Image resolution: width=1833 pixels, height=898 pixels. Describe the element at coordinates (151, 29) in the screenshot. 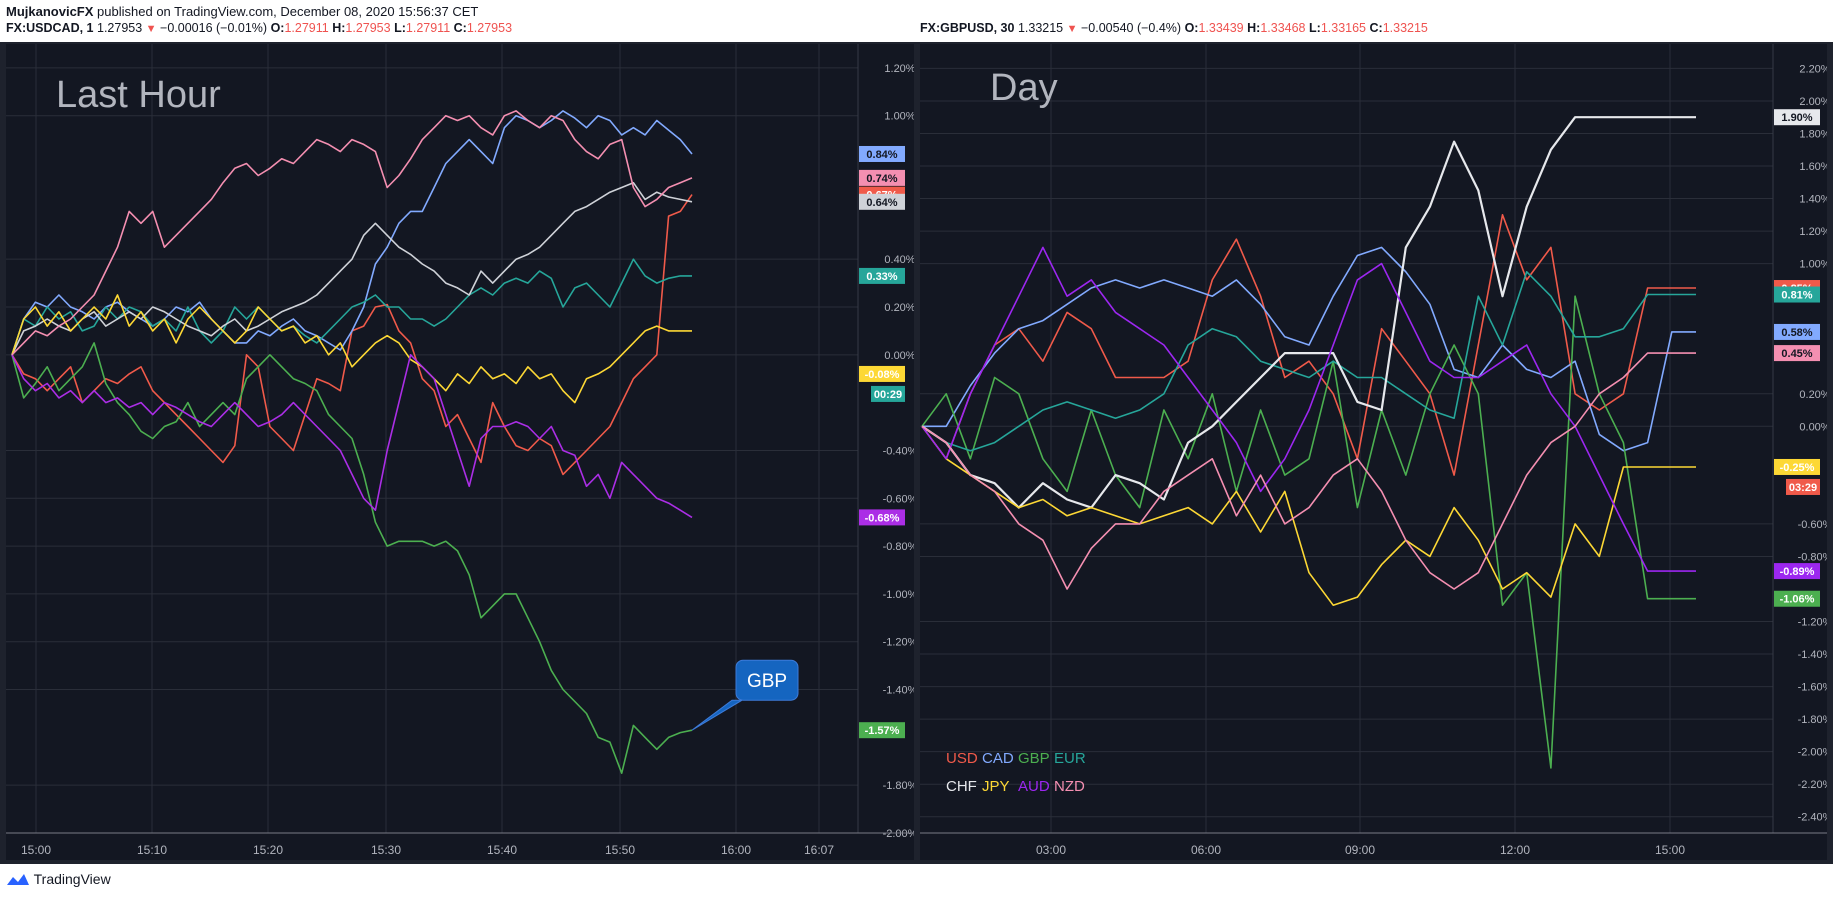

I see `down-arrow-icon: ▼` at that location.